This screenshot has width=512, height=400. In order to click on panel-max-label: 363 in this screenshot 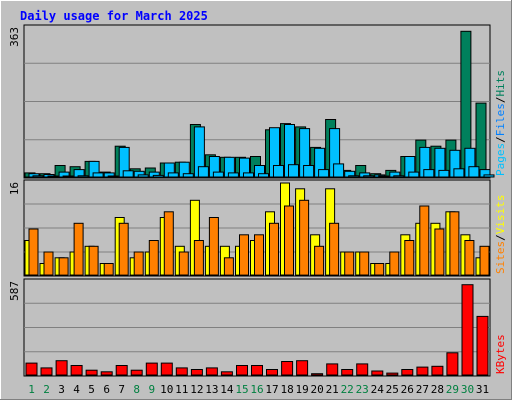, I will do `click(14, 37)`.